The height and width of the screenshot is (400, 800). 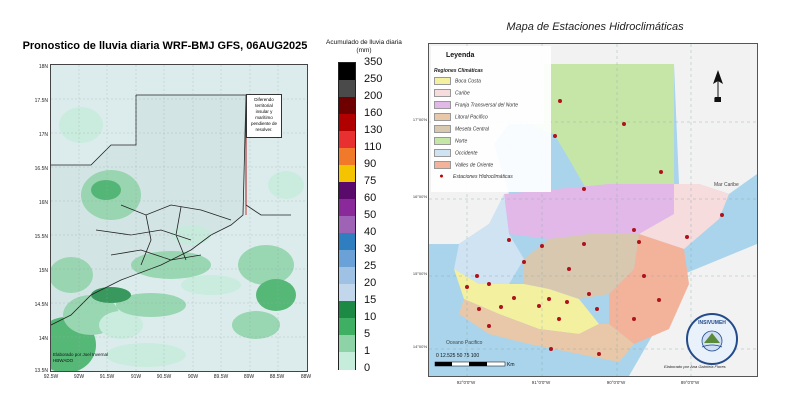 I want to click on rainfall-colorbar, so click(x=347, y=216).